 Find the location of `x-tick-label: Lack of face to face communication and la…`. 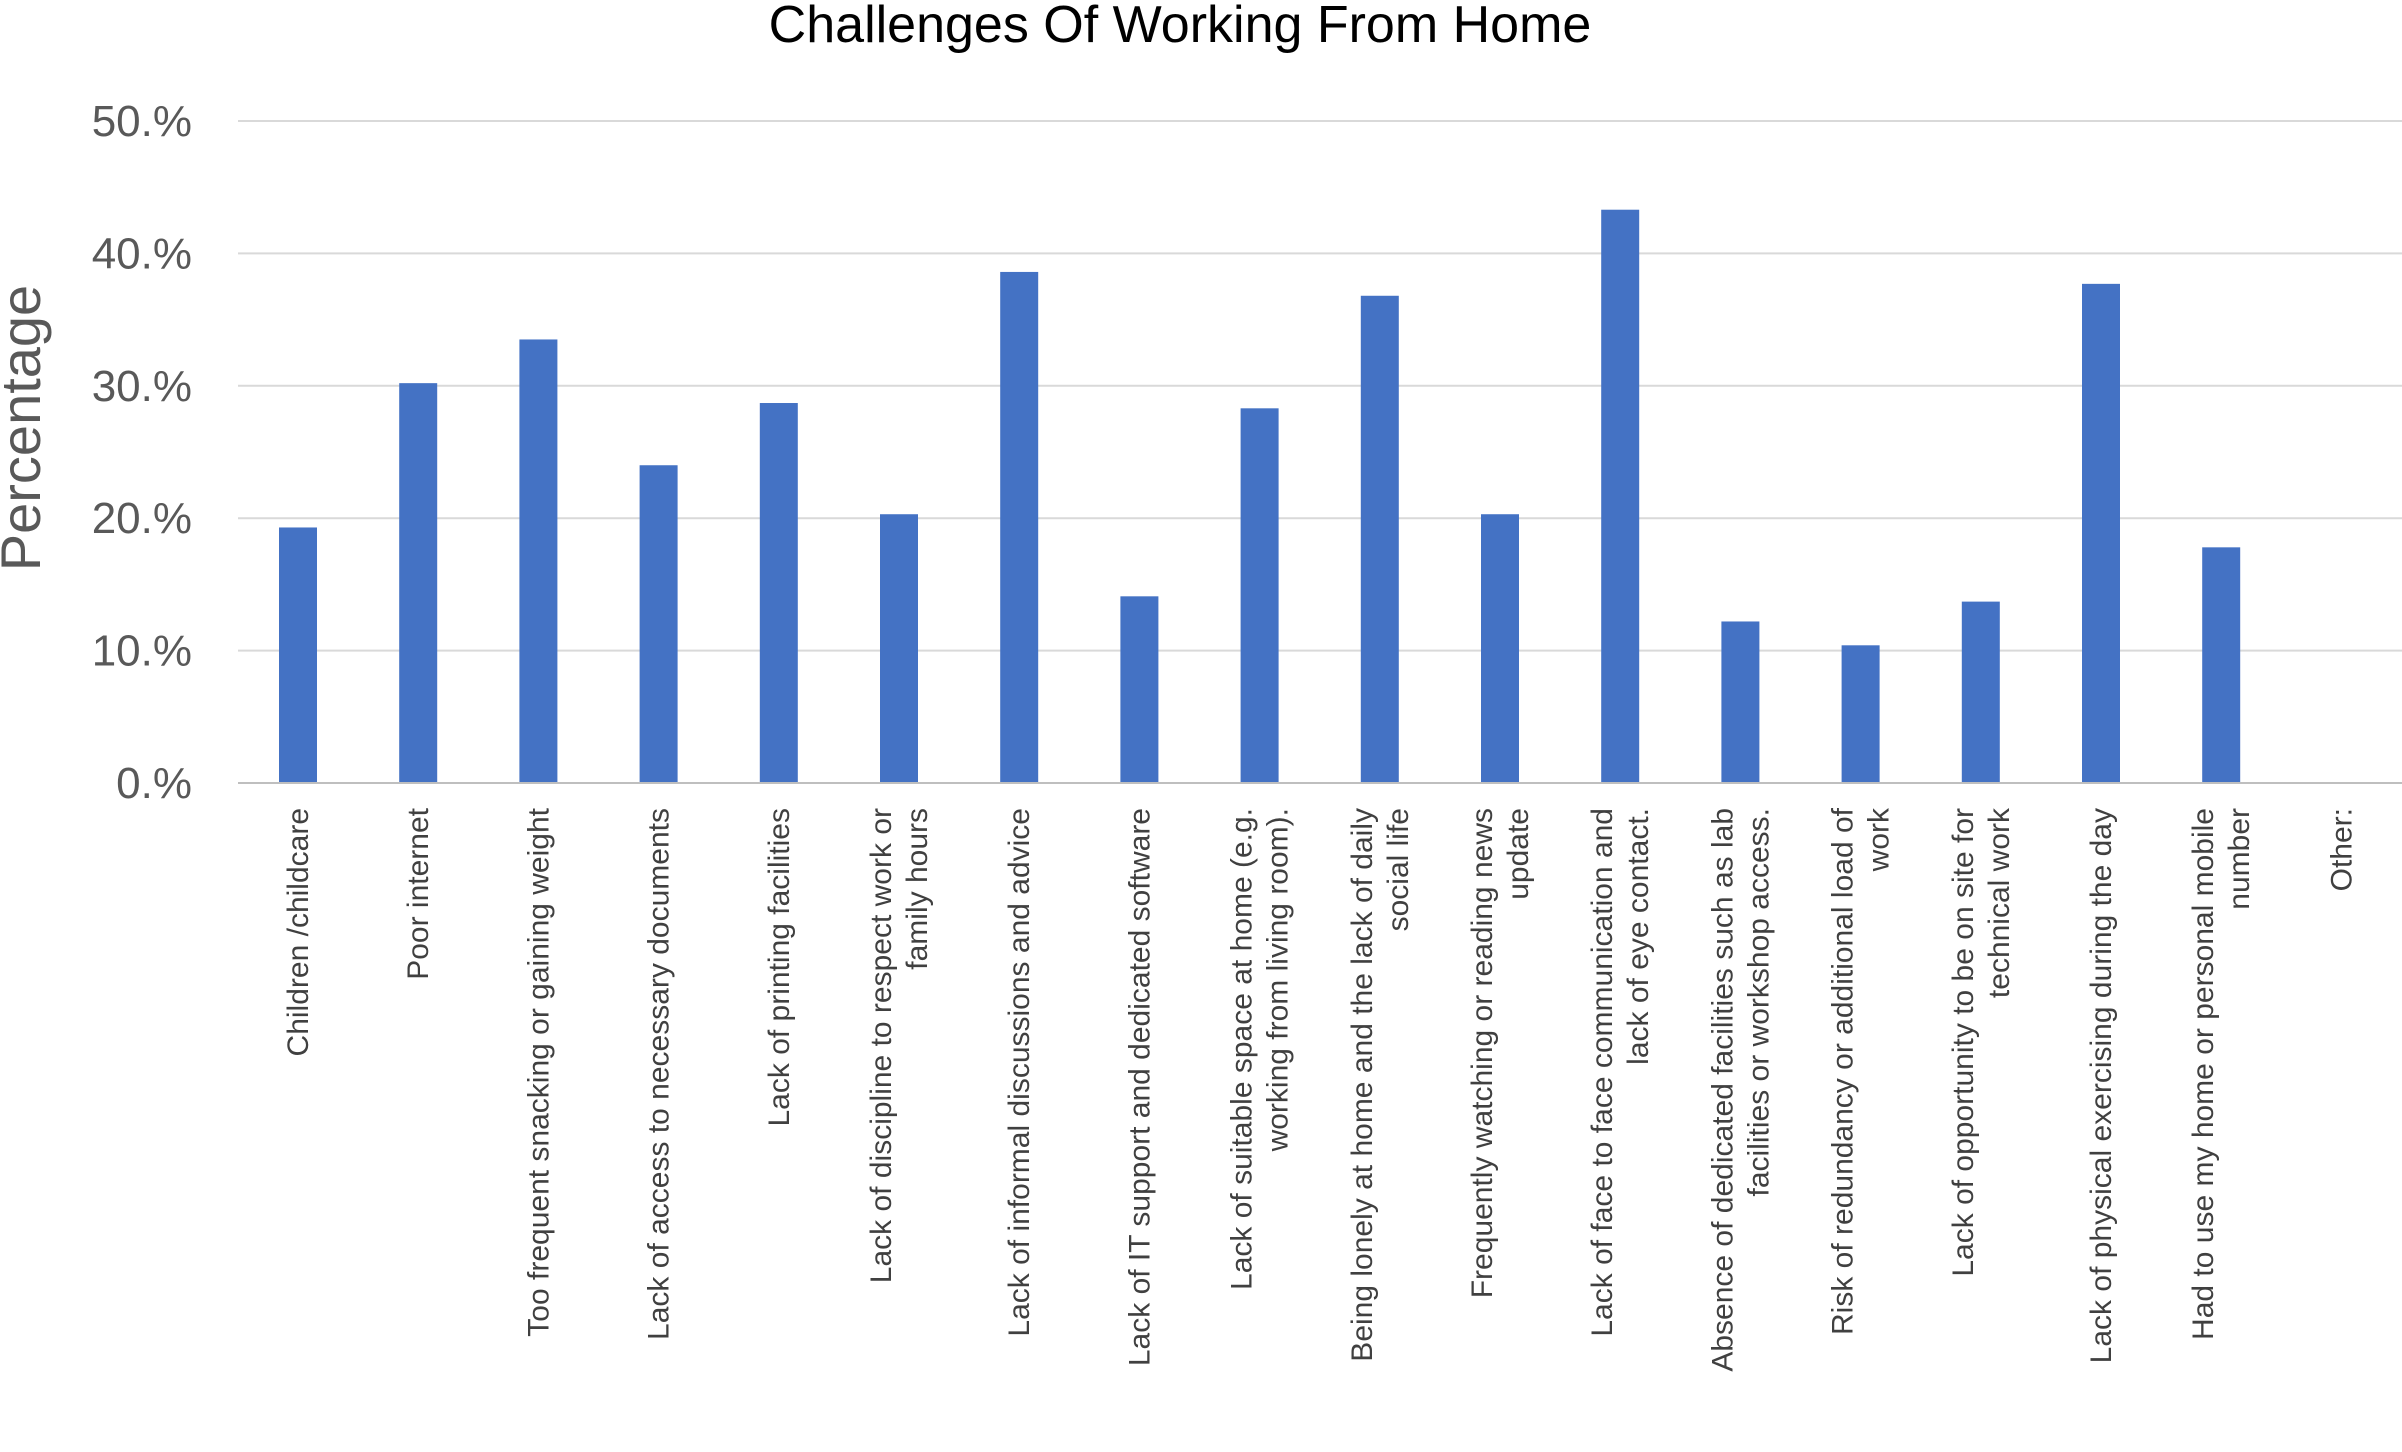

x-tick-label: Lack of face to face communication and la… is located at coordinates (1620, 1072).